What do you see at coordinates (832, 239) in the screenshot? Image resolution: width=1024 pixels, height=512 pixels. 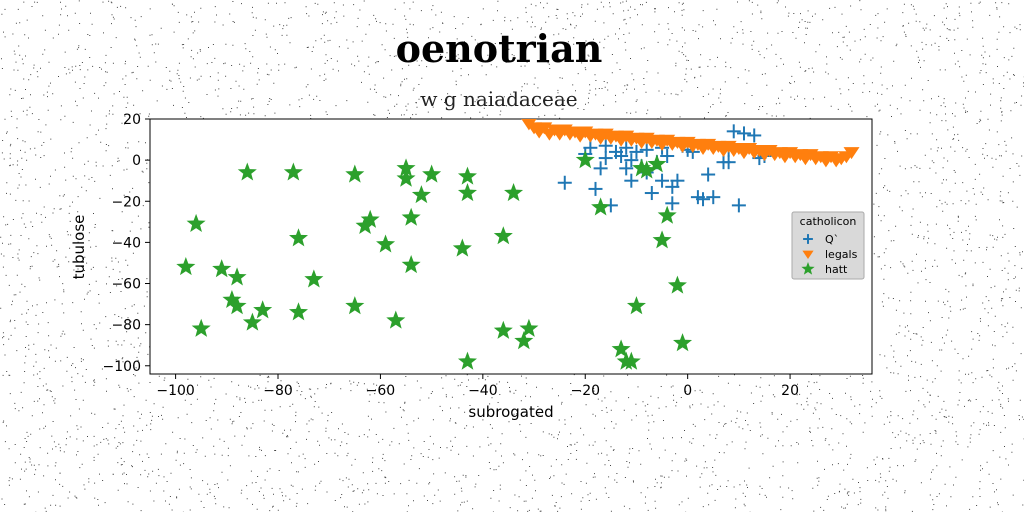 I see `legend-entry-label: Q`` at bounding box center [832, 239].